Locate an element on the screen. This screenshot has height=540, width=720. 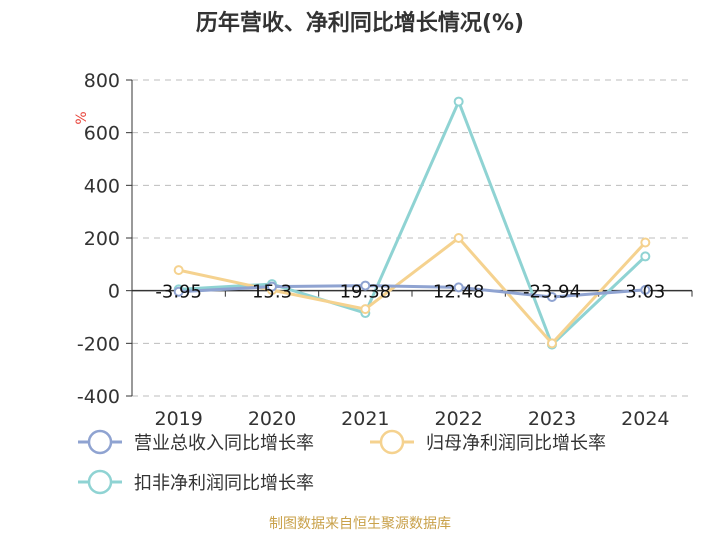
legend-item: 营业总收入同比增长率 is located at coordinates (196, 442).